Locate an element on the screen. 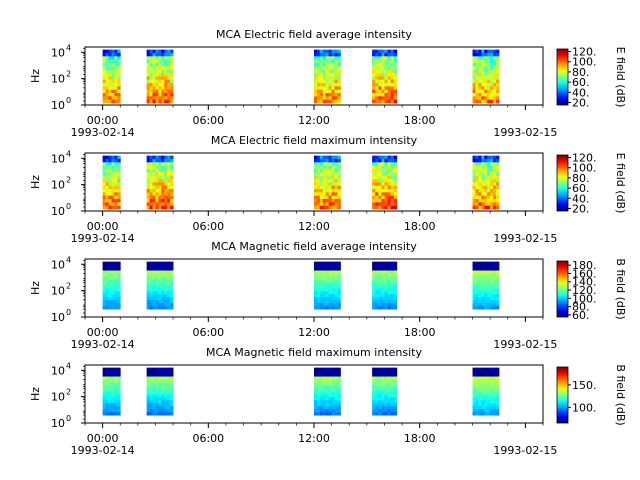 Image resolution: width=640 pixels, height=480 pixels. y-tick-label: 10 is located at coordinates (58, 370).